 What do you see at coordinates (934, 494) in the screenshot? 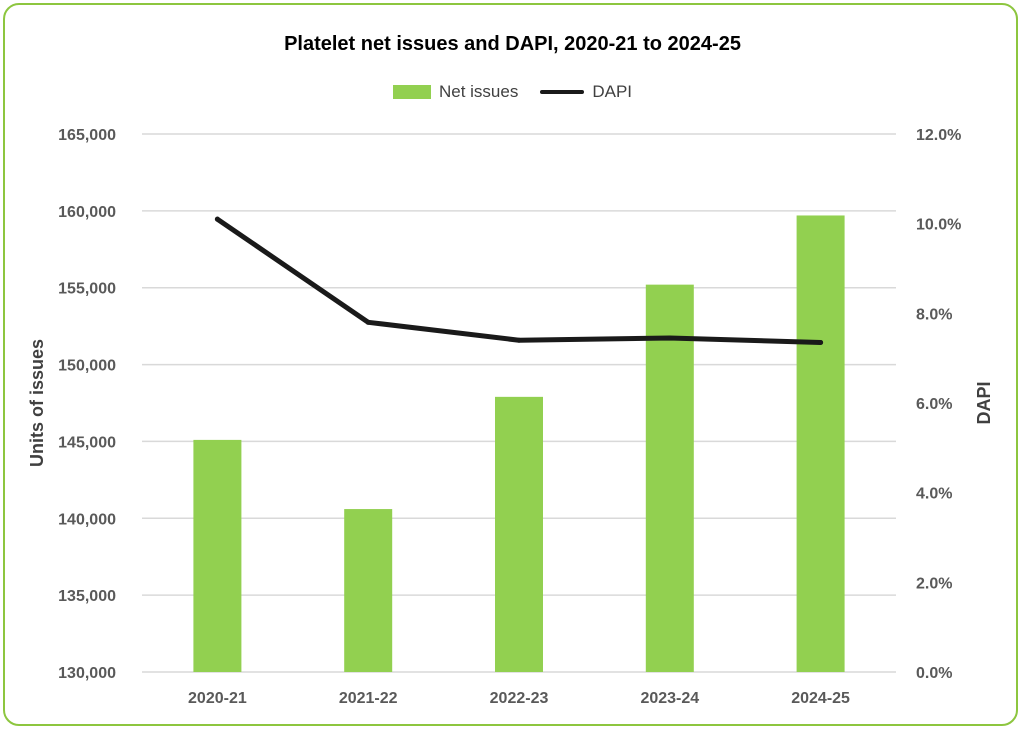
I see `y-right-tick-label: 4.0%` at bounding box center [934, 494].